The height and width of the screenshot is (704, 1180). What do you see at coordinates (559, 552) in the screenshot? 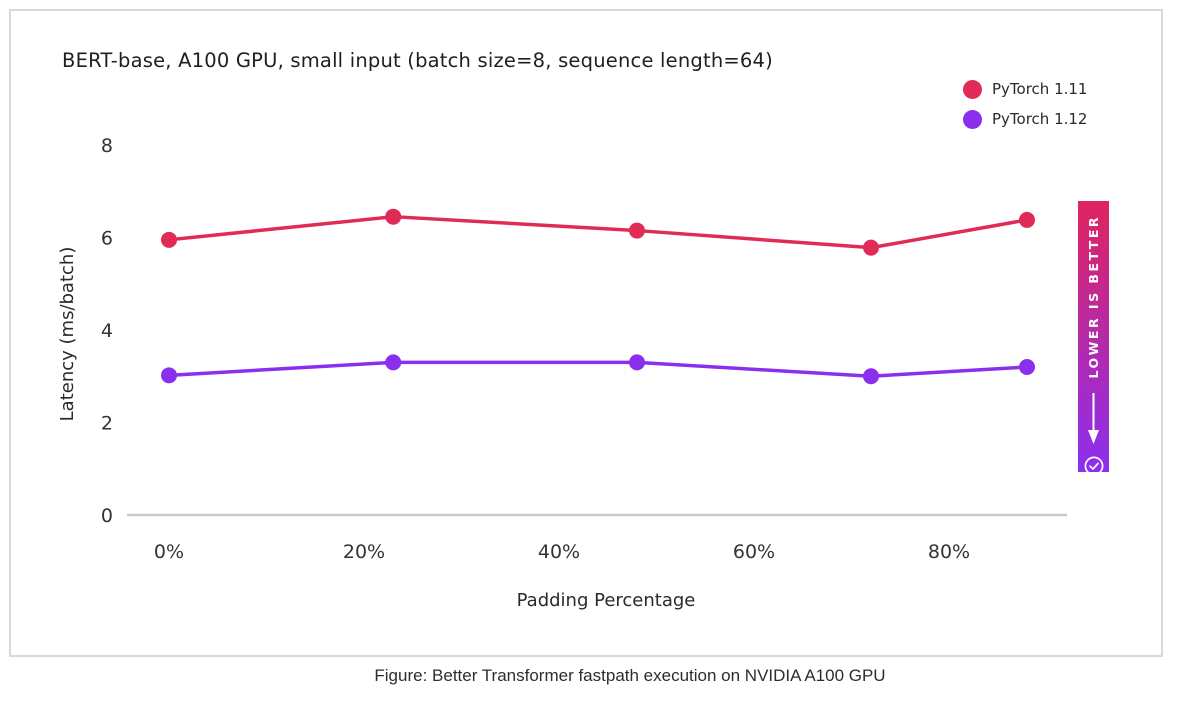
I see `svg-text: 40%` at bounding box center [559, 552].